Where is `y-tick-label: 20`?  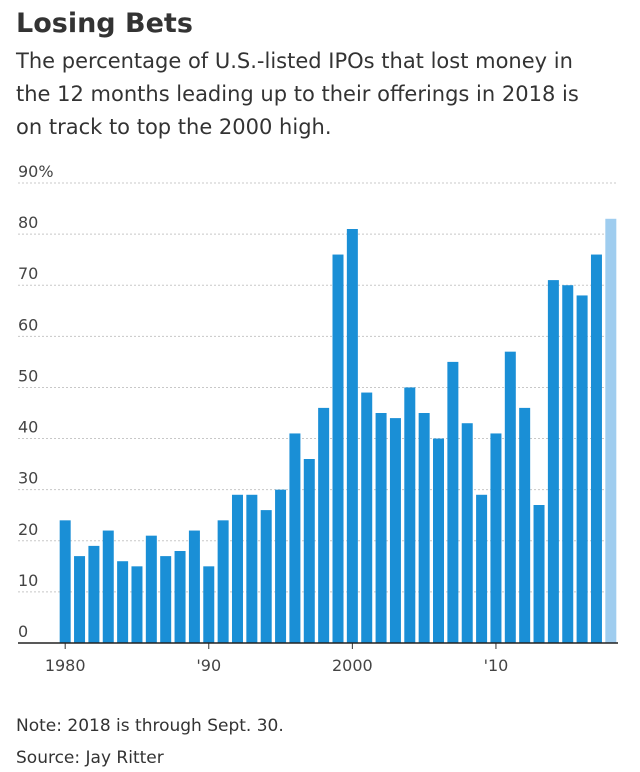 y-tick-label: 20 is located at coordinates (28, 529).